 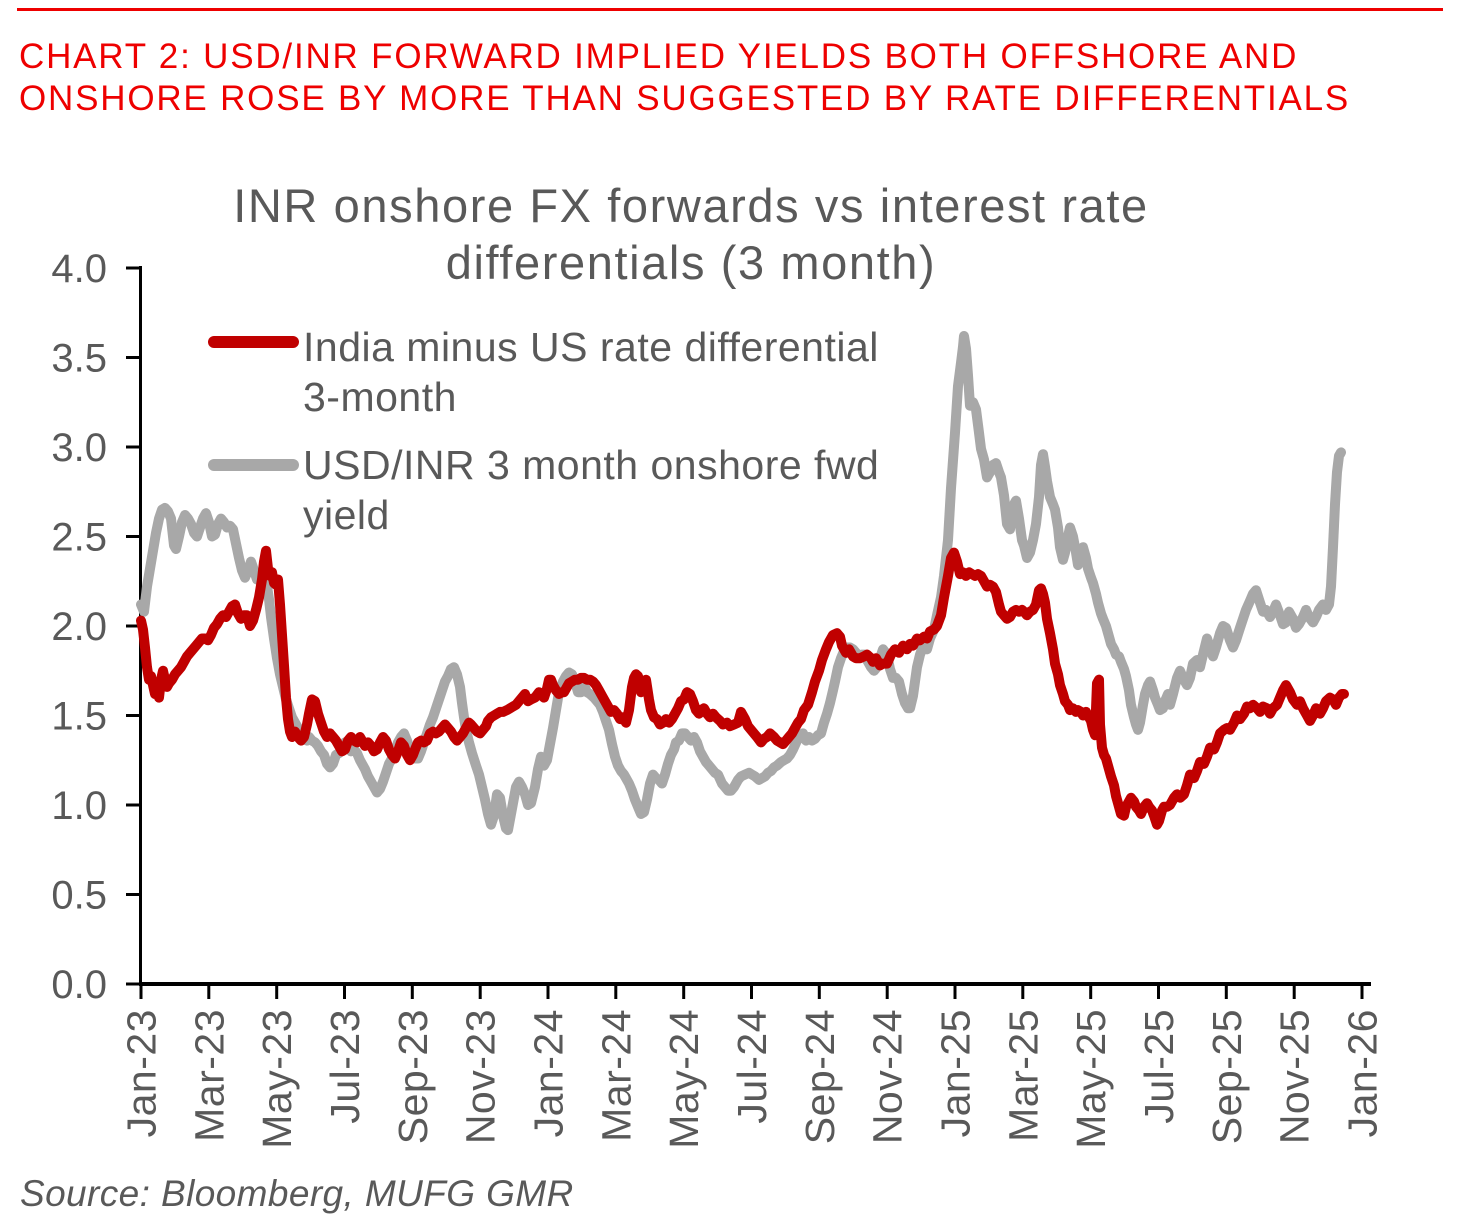 I want to click on svg-text: Jan-25, so click(x=956, y=1073).